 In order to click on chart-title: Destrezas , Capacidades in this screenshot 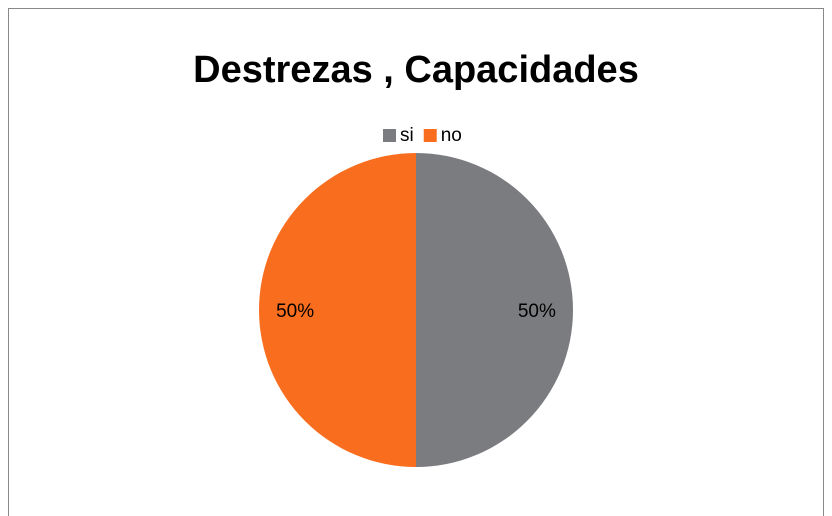, I will do `click(416, 70)`.